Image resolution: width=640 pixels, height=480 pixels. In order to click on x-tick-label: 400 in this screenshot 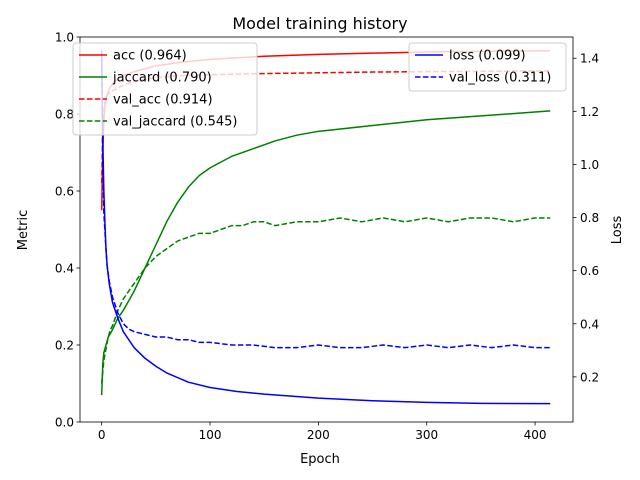, I will do `click(535, 435)`.